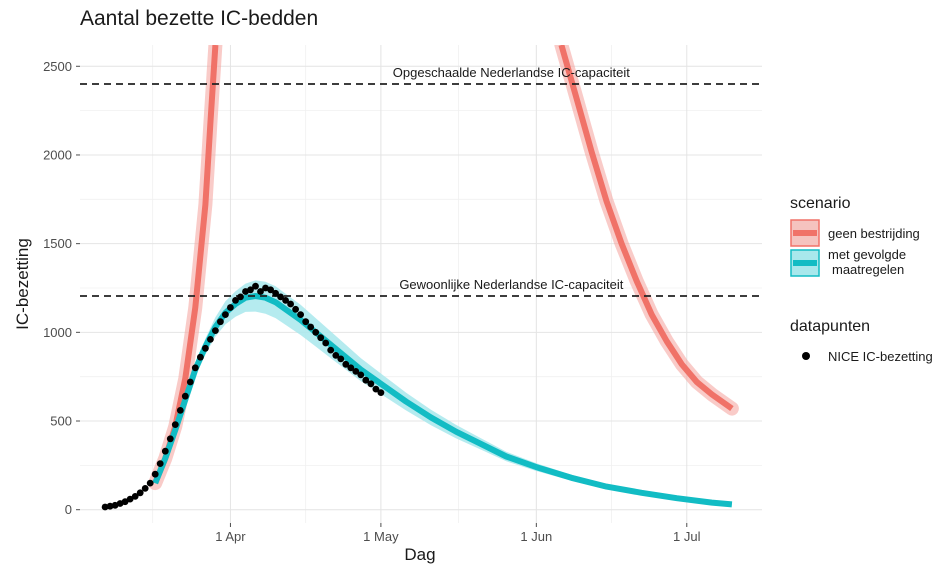 The height and width of the screenshot is (570, 945). What do you see at coordinates (230, 536) in the screenshot?
I see `x-tick-label: 1 Apr` at bounding box center [230, 536].